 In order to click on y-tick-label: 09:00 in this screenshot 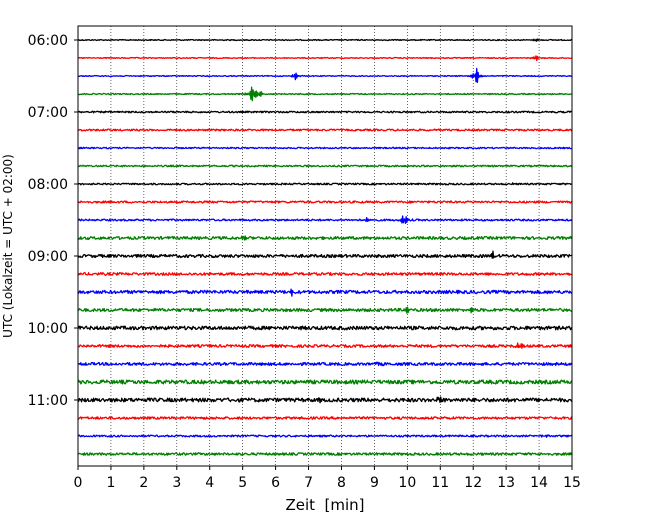, I will do `click(48, 257)`.